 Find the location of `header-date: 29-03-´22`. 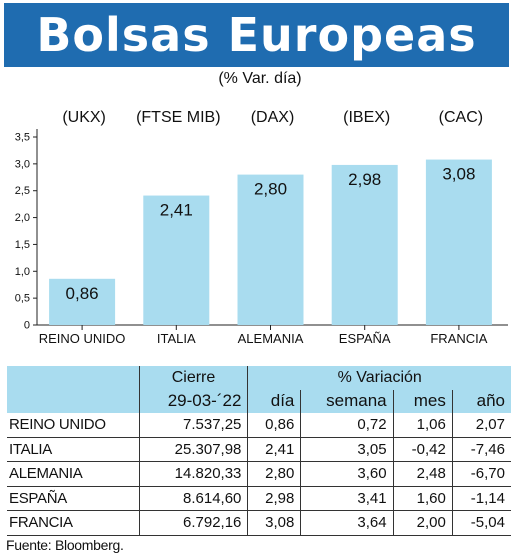

header-date: 29-03-´22 is located at coordinates (193, 401).